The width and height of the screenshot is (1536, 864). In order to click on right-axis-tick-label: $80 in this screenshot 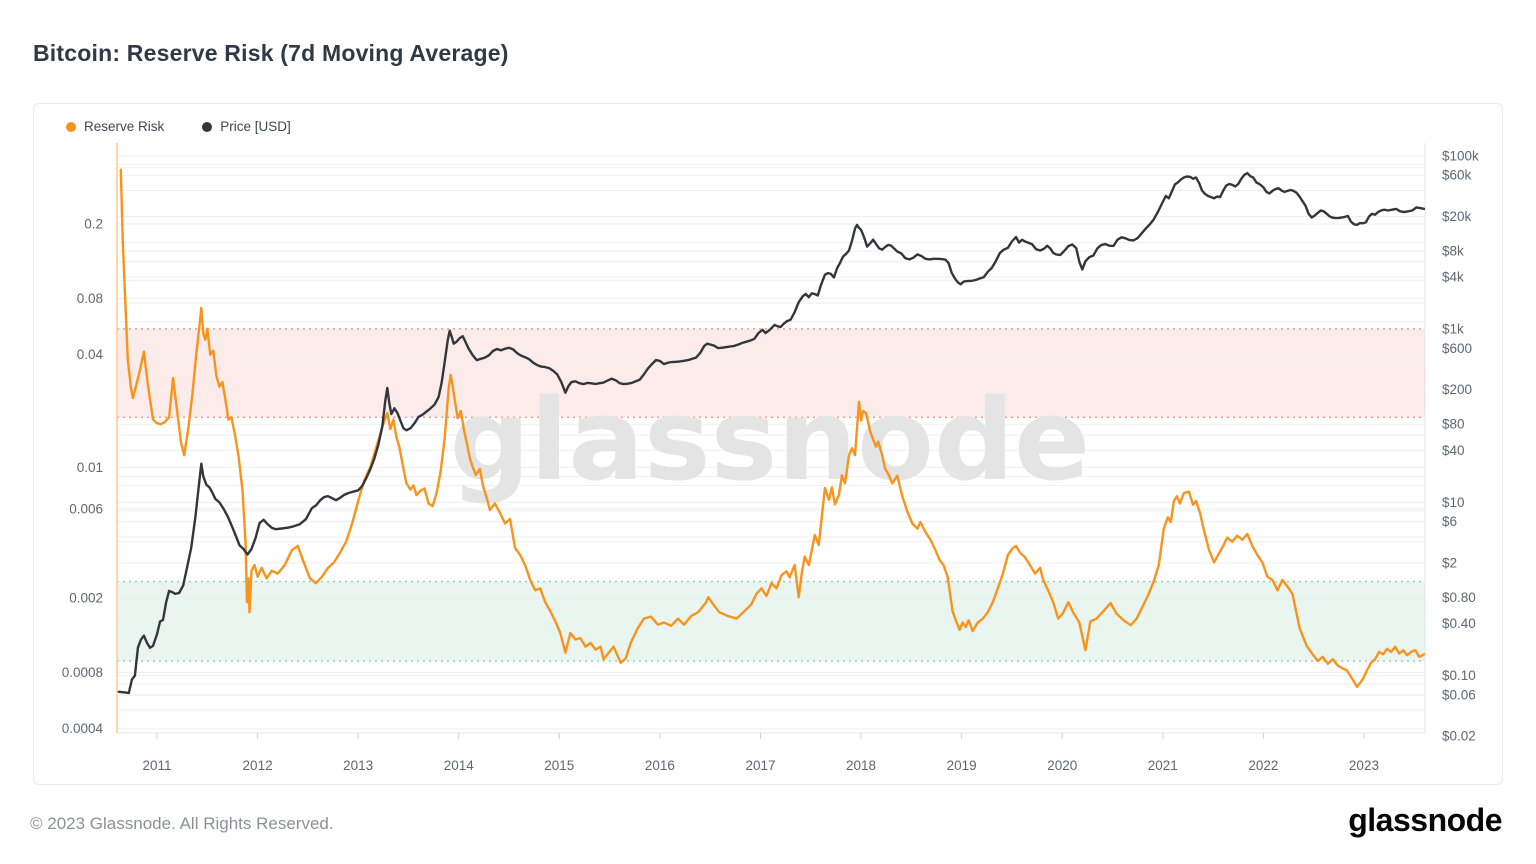, I will do `click(1453, 424)`.